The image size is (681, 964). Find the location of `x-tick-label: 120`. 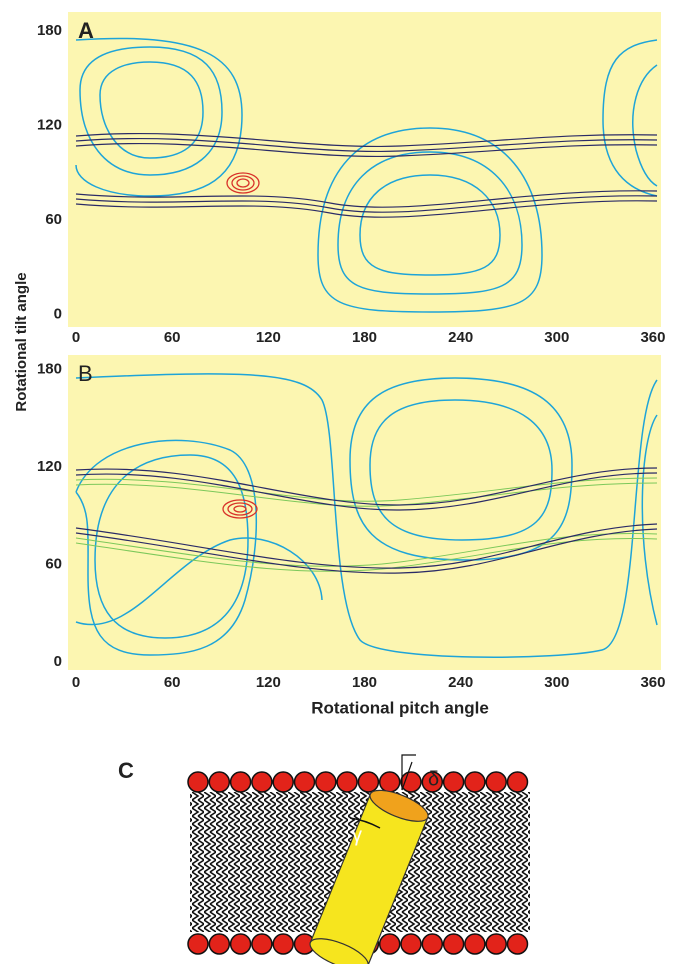

x-tick-label: 120 is located at coordinates (268, 682).